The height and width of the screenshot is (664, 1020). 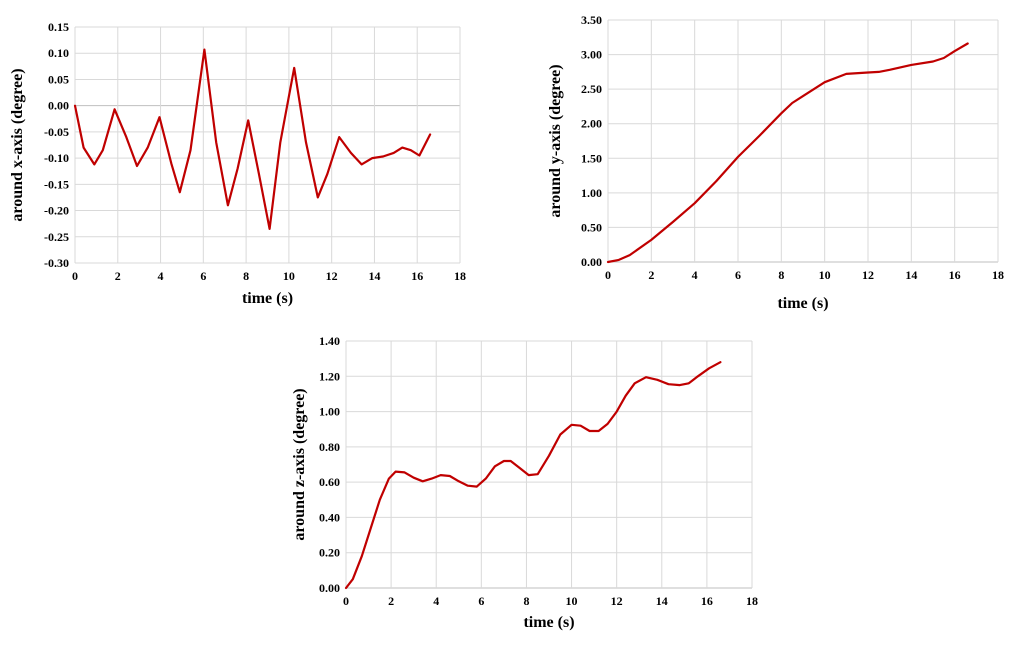 What do you see at coordinates (329, 553) in the screenshot?
I see `y-tick-label: 0.20` at bounding box center [329, 553].